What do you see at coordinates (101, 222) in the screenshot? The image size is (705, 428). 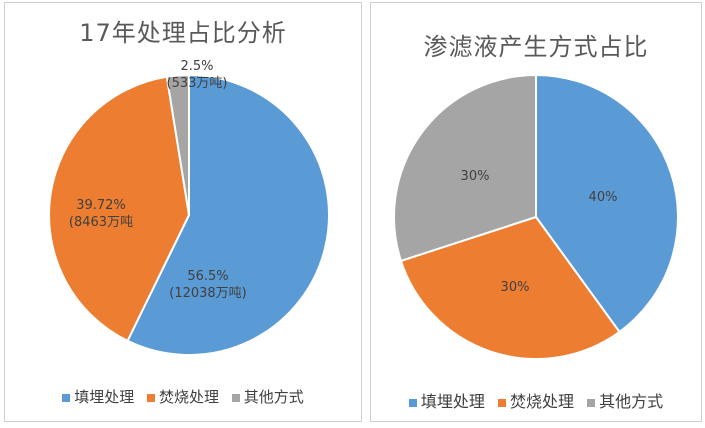 I see `slice-sublabel-2: (8463万吨` at bounding box center [101, 222].